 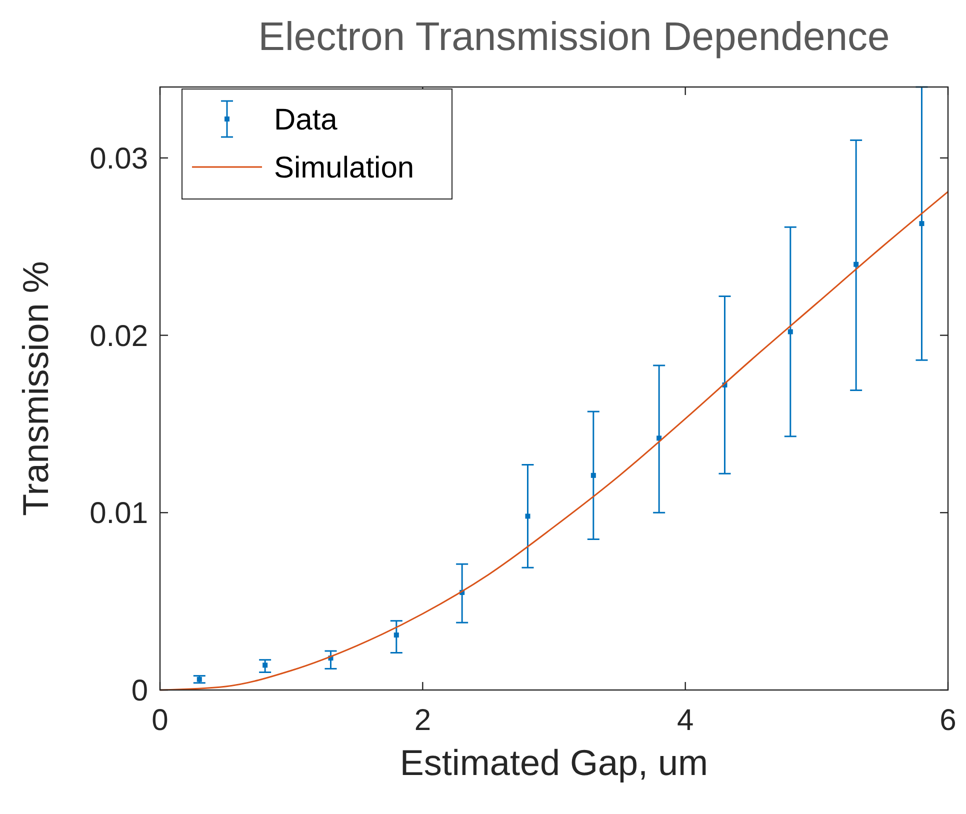 What do you see at coordinates (35, 388) in the screenshot?
I see `y-axis-title: Transmission %` at bounding box center [35, 388].